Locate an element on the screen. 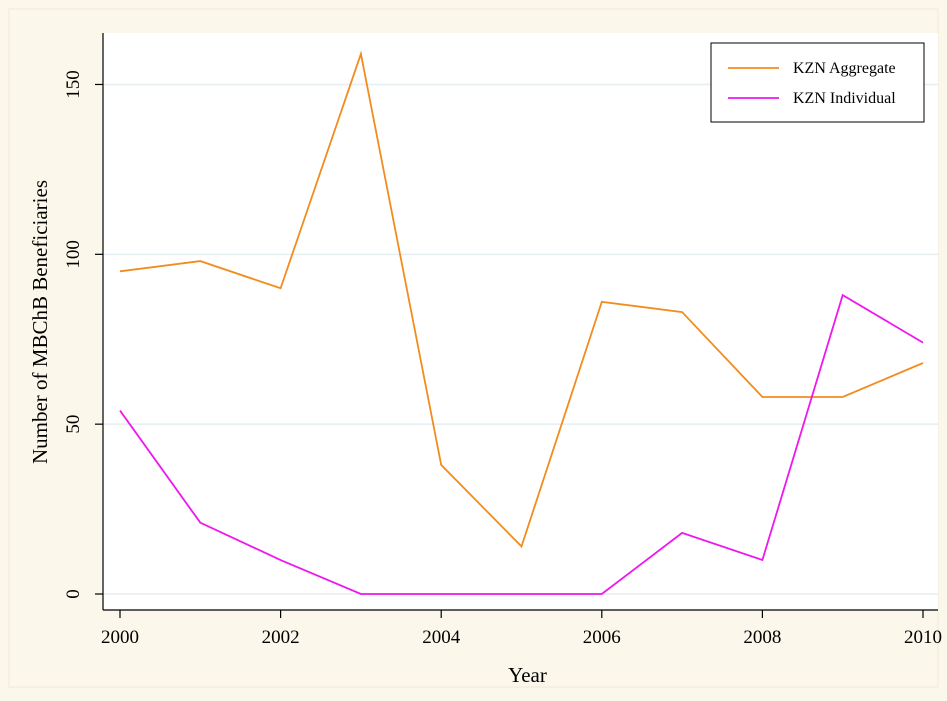  y-tick-label: 100 is located at coordinates (73, 254).